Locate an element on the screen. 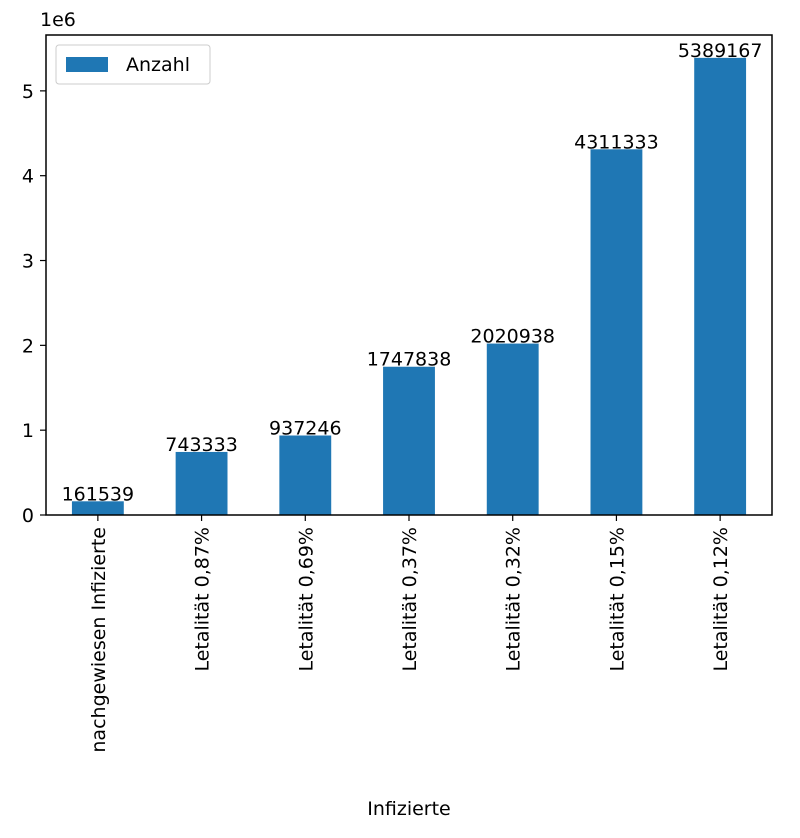 The height and width of the screenshot is (838, 800). y-tick-label: 5 is located at coordinates (28, 92).